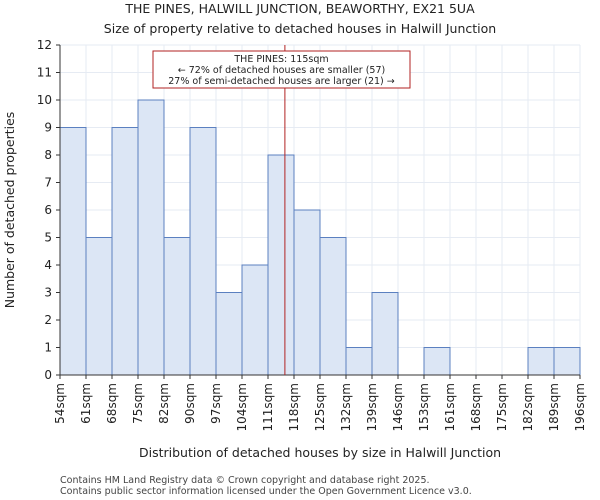 This screenshot has height=500, width=600. Describe the element at coordinates (48, 265) in the screenshot. I see `y-tick-label: 4` at that location.